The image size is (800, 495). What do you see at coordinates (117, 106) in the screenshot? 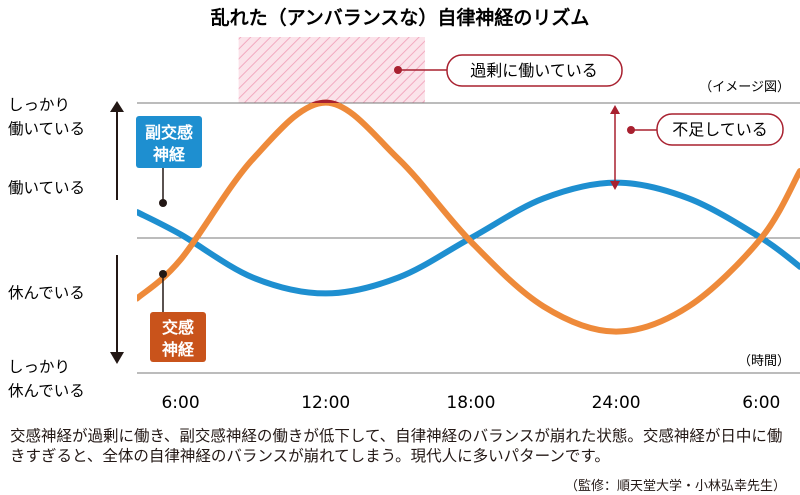
I see `arrowhead-up-icon` at bounding box center [117, 106].